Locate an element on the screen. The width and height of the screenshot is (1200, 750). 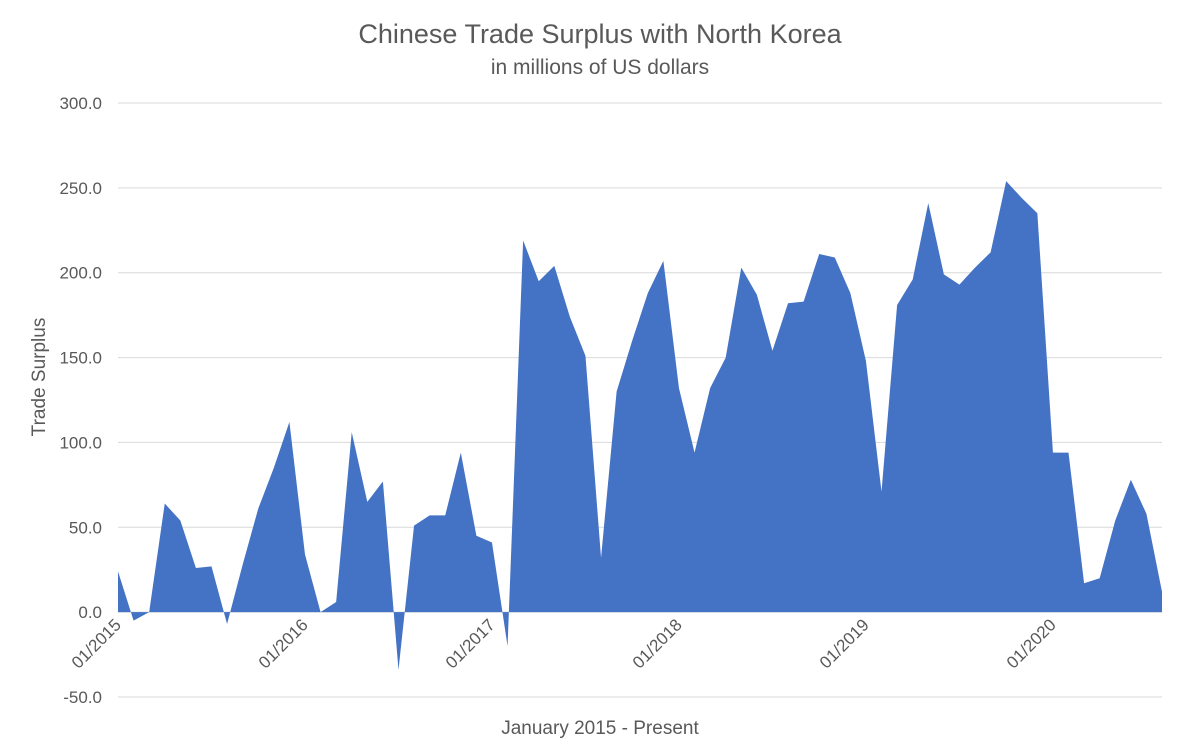
x-tick-label: 01/2018 is located at coordinates (657, 643).